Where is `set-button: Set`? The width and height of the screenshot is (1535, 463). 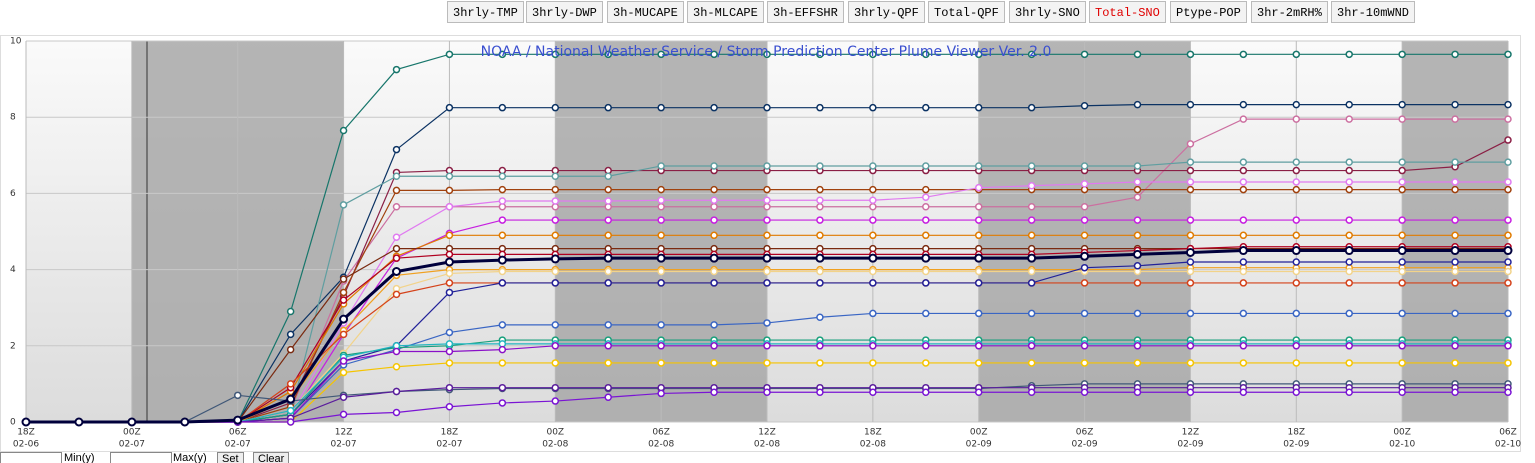 set-button: Set is located at coordinates (230, 457).